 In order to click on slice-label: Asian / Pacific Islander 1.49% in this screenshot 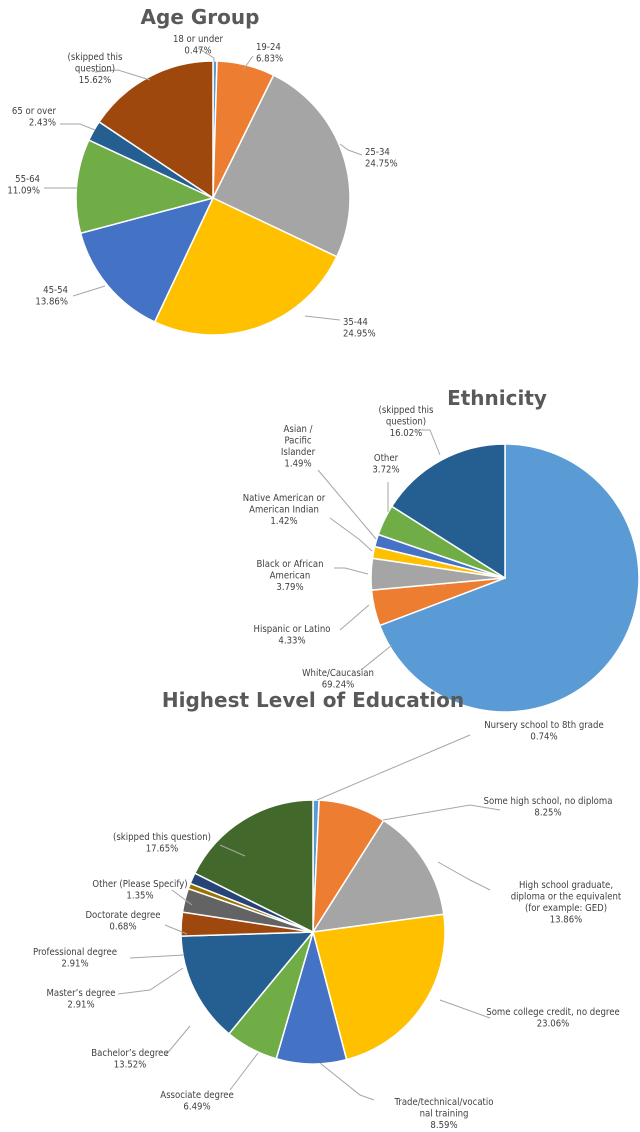, I will do `click(298, 447)`.